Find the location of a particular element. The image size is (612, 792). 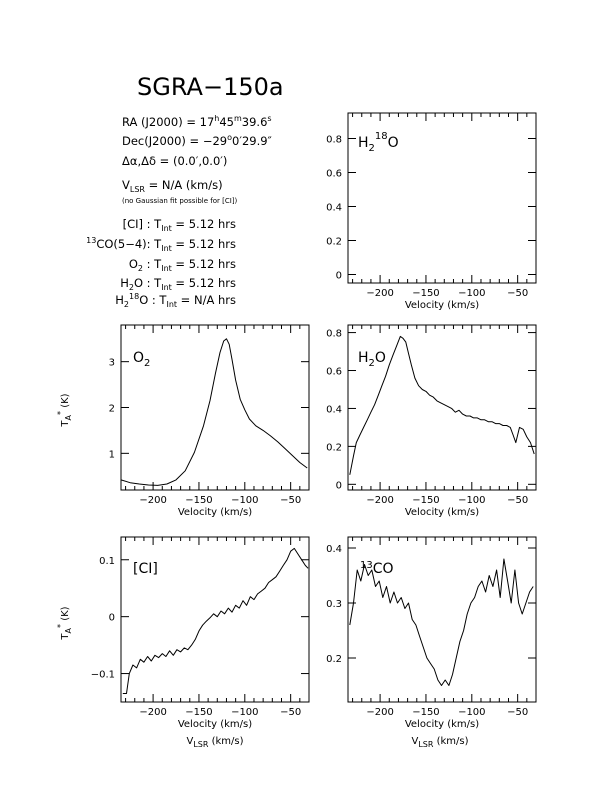

tint-h218o: H218O : TInt = N/A hrs is located at coordinates (175, 300).